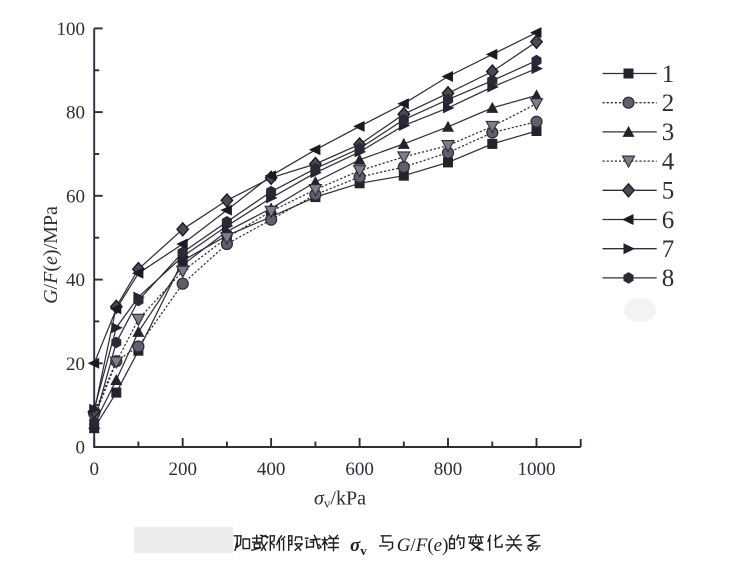  I want to click on svg-text: 40, so click(75, 280).